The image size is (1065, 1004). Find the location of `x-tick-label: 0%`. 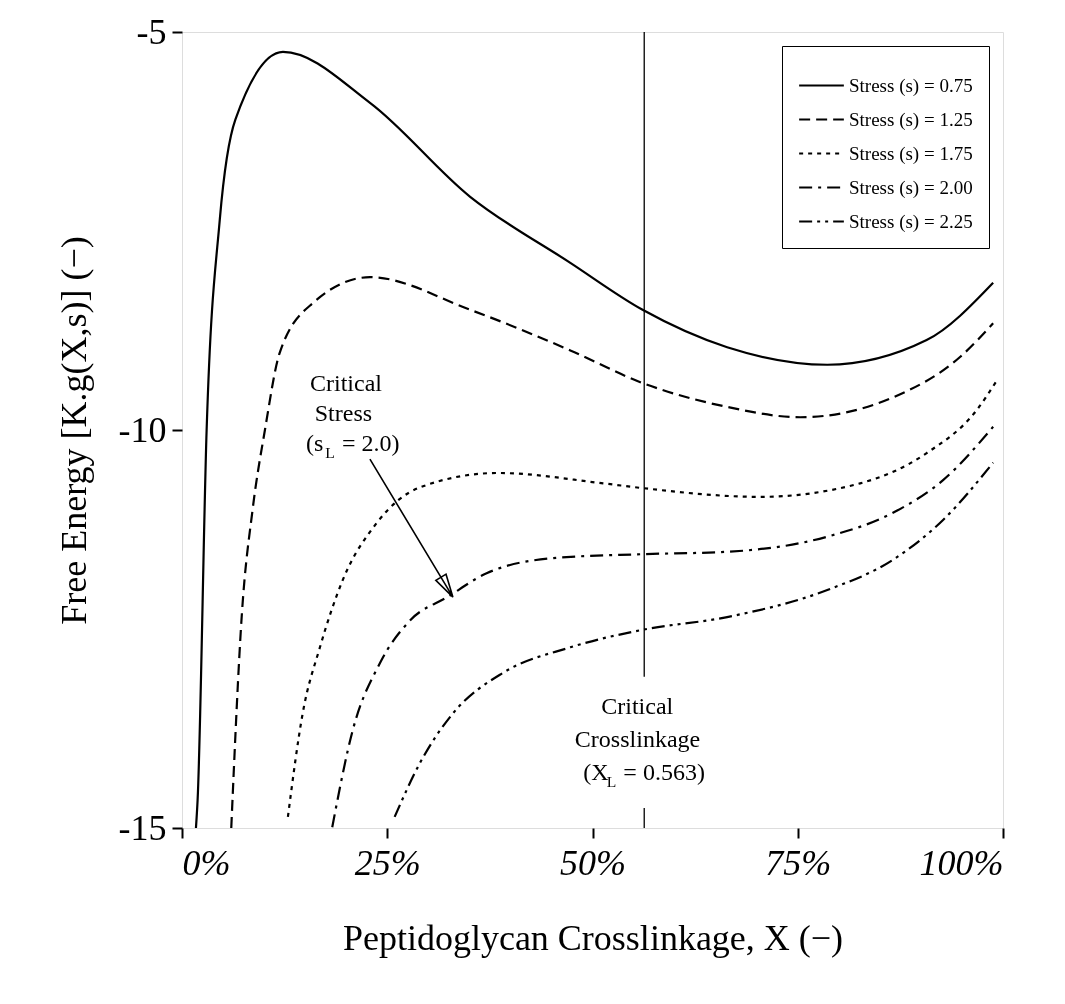

x-tick-label: 0% is located at coordinates (206, 862).